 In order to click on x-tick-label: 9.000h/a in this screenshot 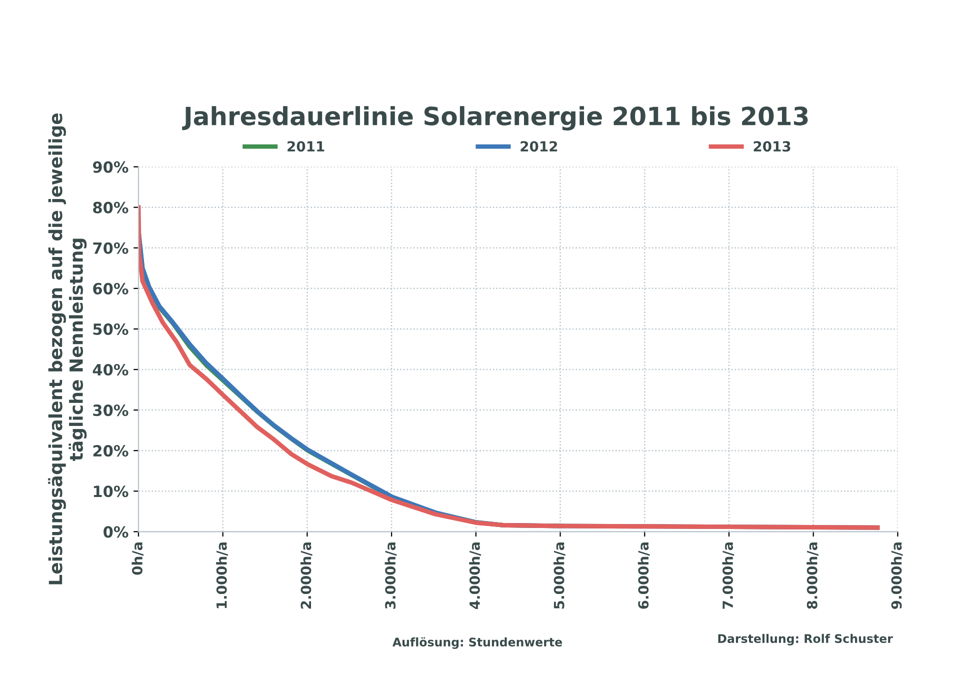, I will do `click(896, 575)`.